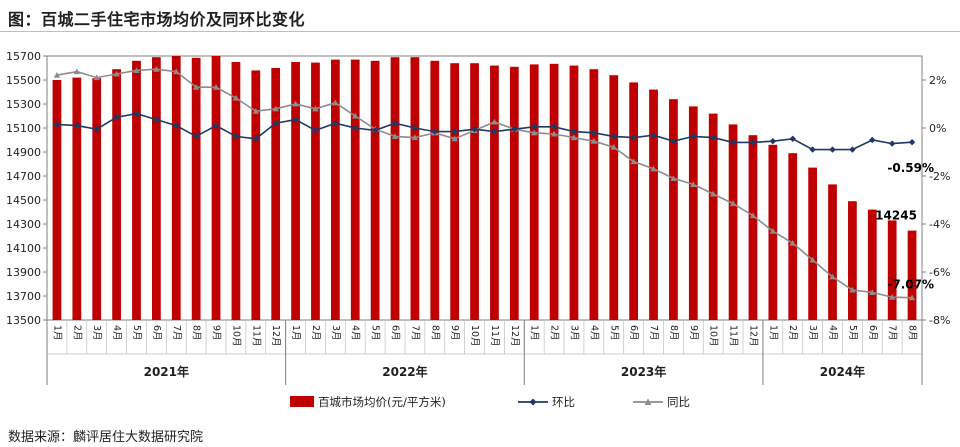 Image resolution: width=960 pixels, height=447 pixels. What do you see at coordinates (648, 401) in the screenshot?
I see `legend-yoy-marker` at bounding box center [648, 401].